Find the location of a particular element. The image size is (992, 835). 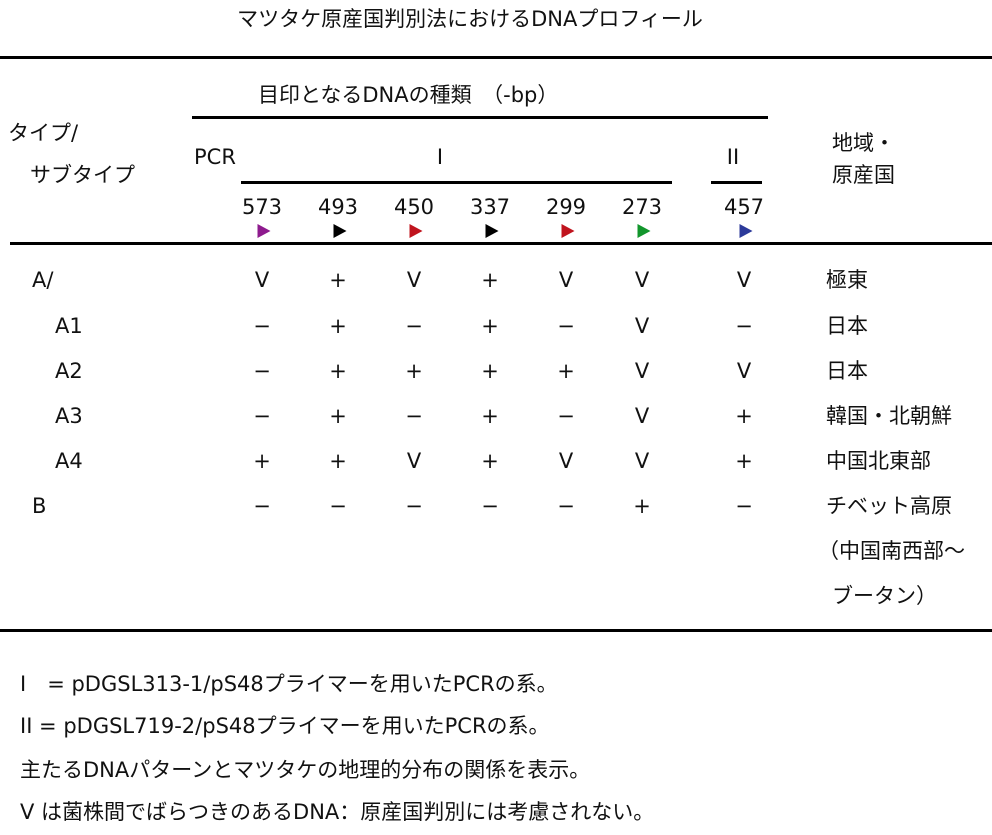

pcr-I-rule is located at coordinates (456, 182).